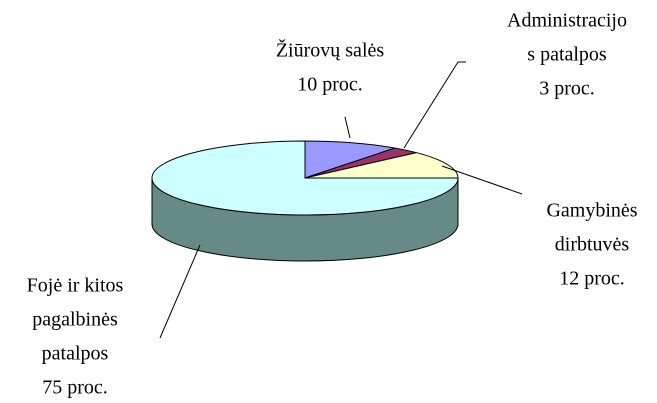 The height and width of the screenshot is (403, 657). I want to click on slice-label-line: Gamybinės, so click(591, 211).